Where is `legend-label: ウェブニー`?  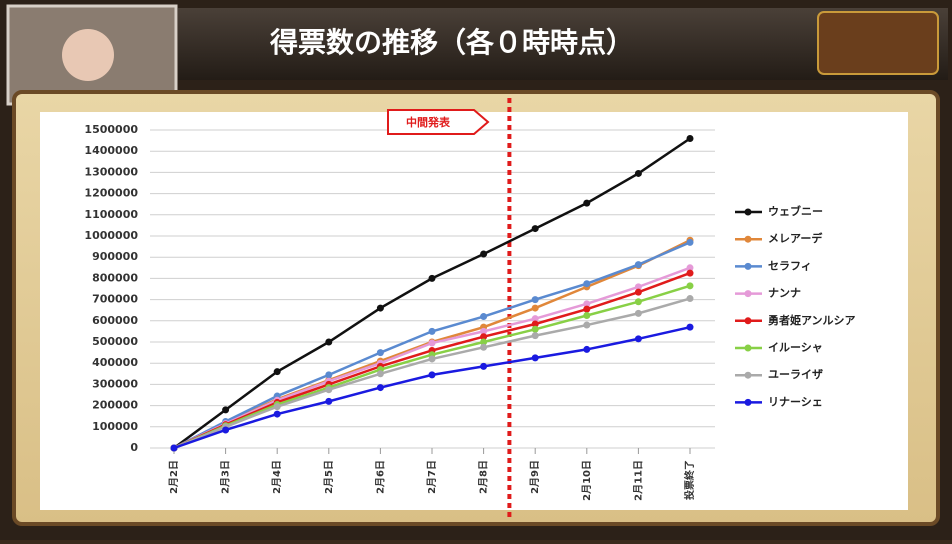
legend-label: ウェブニー is located at coordinates (795, 211).